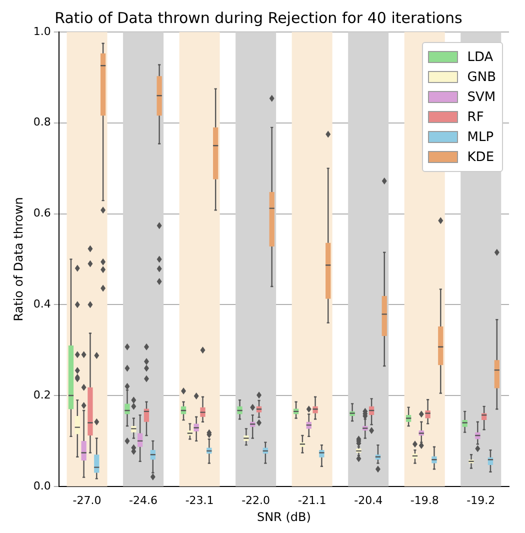 The image size is (525, 533). What do you see at coordinates (42, 485) in the screenshot?
I see `y-tick-label: 0.0` at bounding box center [42, 485].